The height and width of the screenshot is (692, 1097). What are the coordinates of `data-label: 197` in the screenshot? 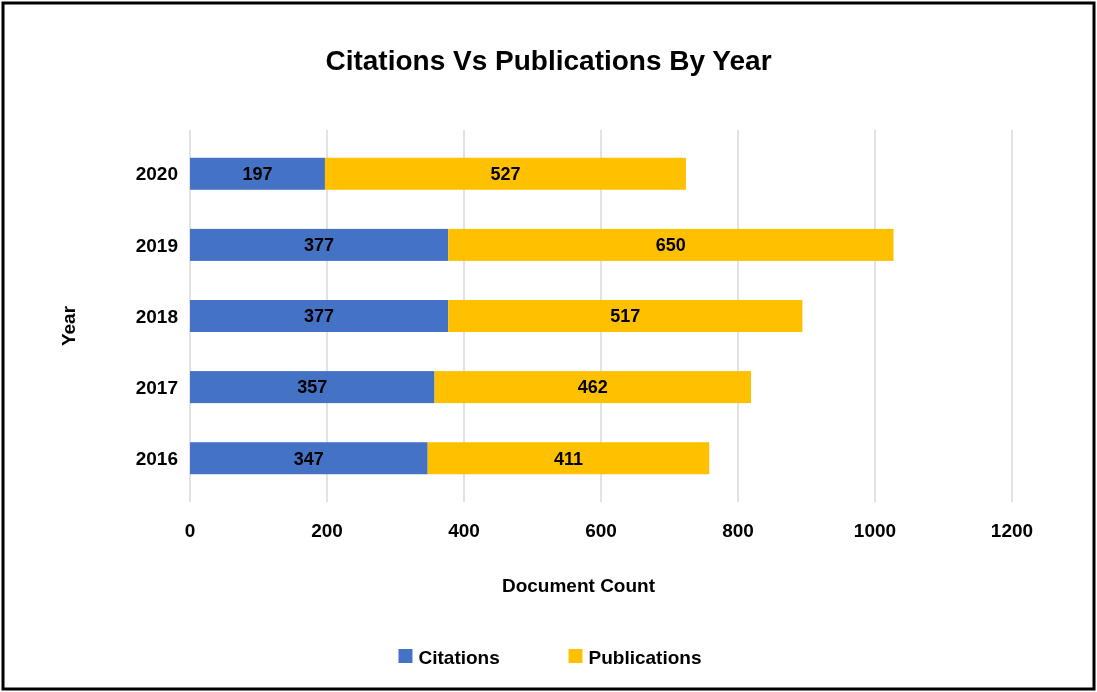 It's located at (257, 174).